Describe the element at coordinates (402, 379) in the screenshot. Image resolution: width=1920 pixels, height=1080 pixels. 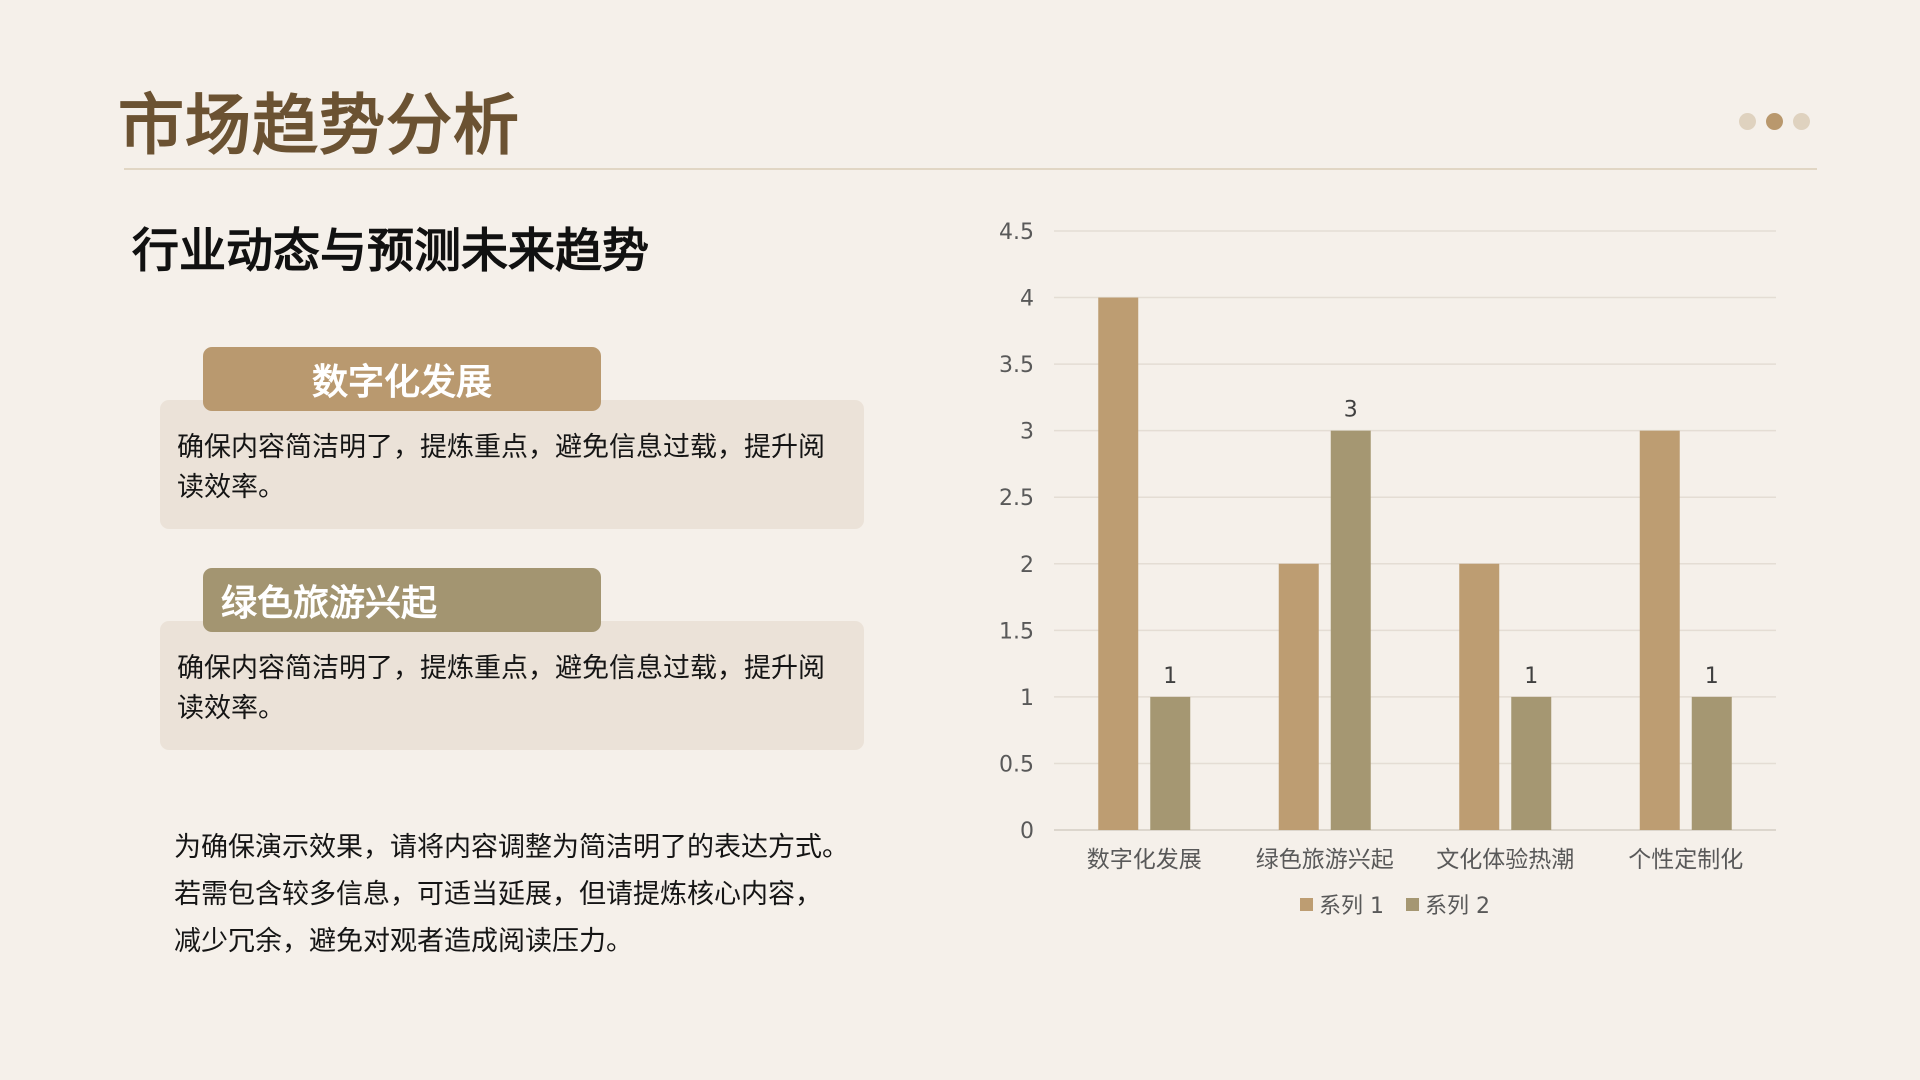
I see `trend-card-tag: 数字化发展` at that location.